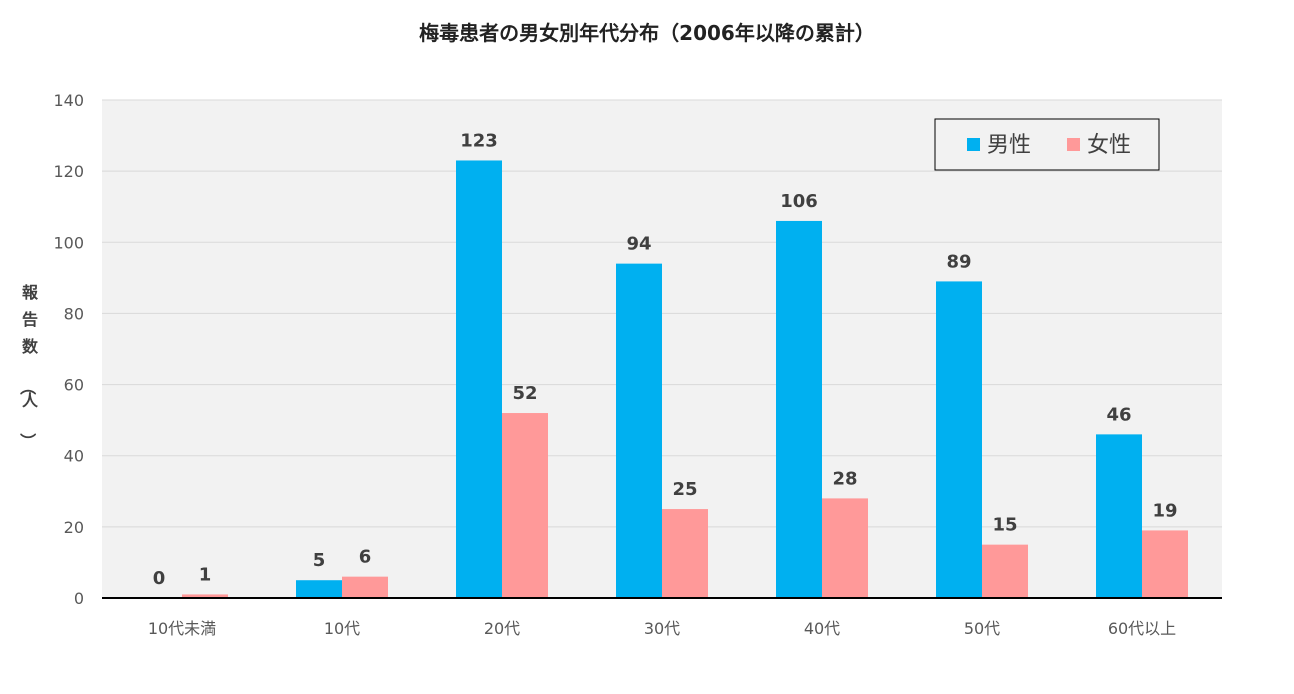  Describe the element at coordinates (647, 33) in the screenshot. I see `chart-title: 梅毒患者の男女別年代分布（2006年以降の累計）` at that location.